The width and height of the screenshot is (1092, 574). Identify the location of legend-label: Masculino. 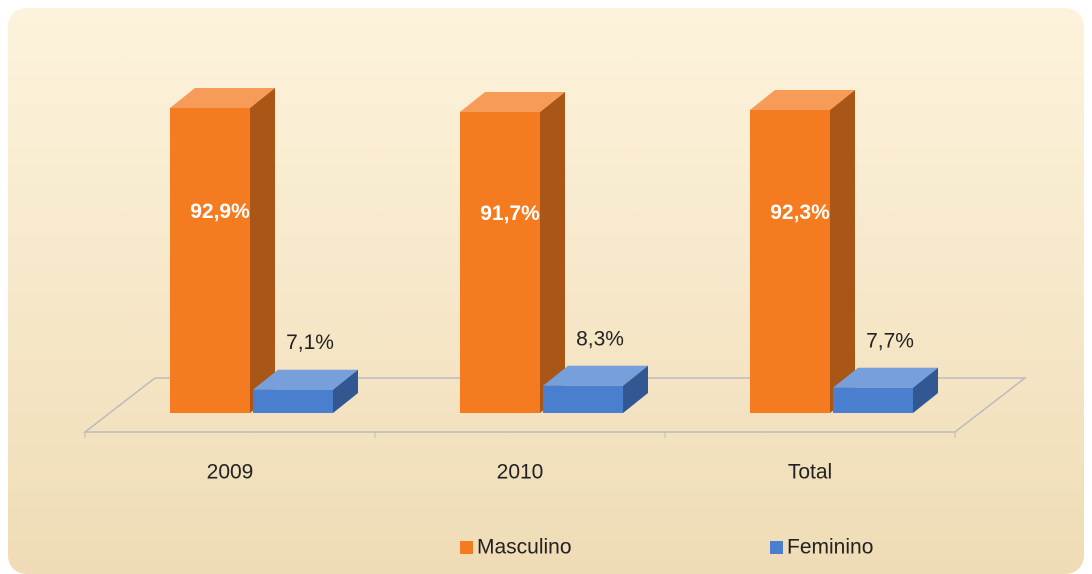
(524, 547).